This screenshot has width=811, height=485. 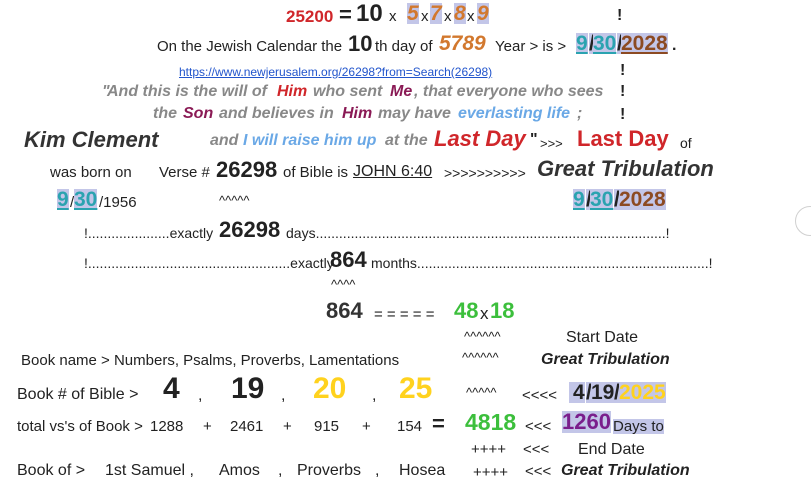 I want to click on target-year: 2028, so click(x=642, y=199).